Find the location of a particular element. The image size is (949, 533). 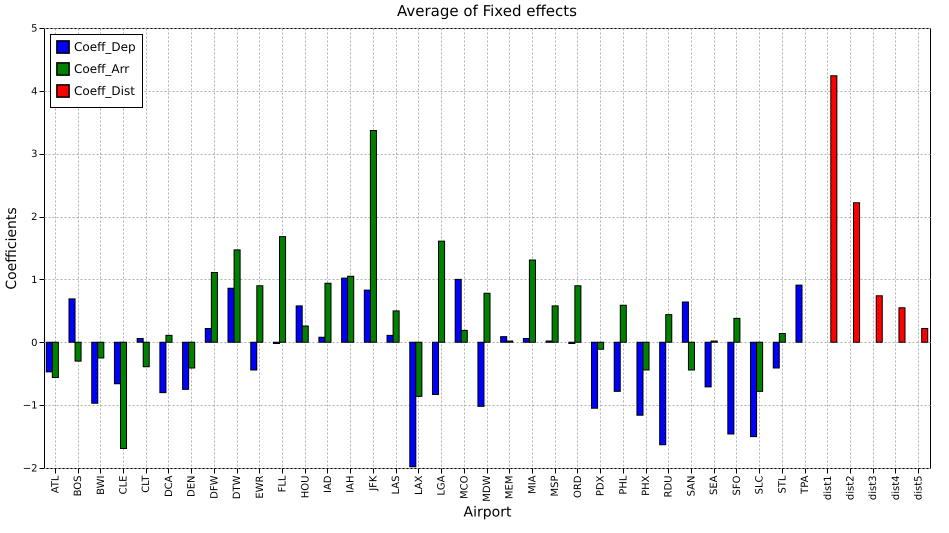

x-tick-label: dist4 is located at coordinates (896, 488).